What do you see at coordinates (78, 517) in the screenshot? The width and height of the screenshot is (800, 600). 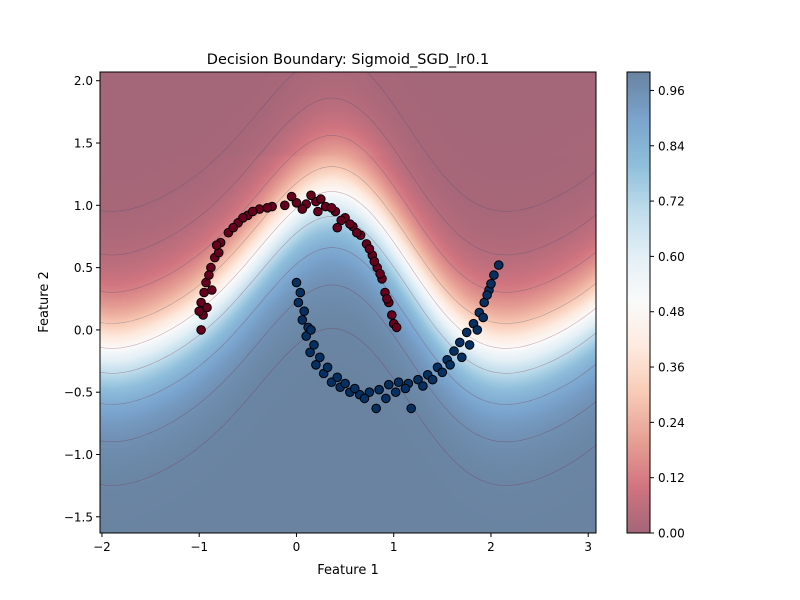 I see `y-tick-label: −1.5` at bounding box center [78, 517].